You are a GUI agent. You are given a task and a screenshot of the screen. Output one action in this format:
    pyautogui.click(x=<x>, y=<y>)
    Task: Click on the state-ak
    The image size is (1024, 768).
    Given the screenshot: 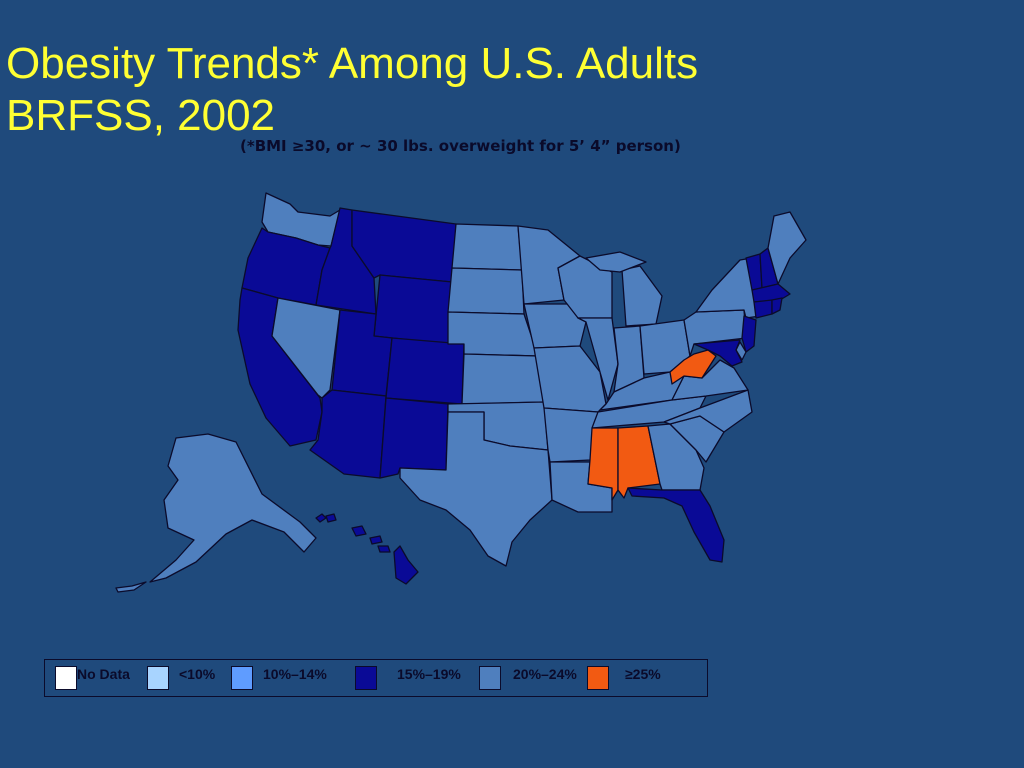 What is the action you would take?
    pyautogui.click(x=233, y=508)
    